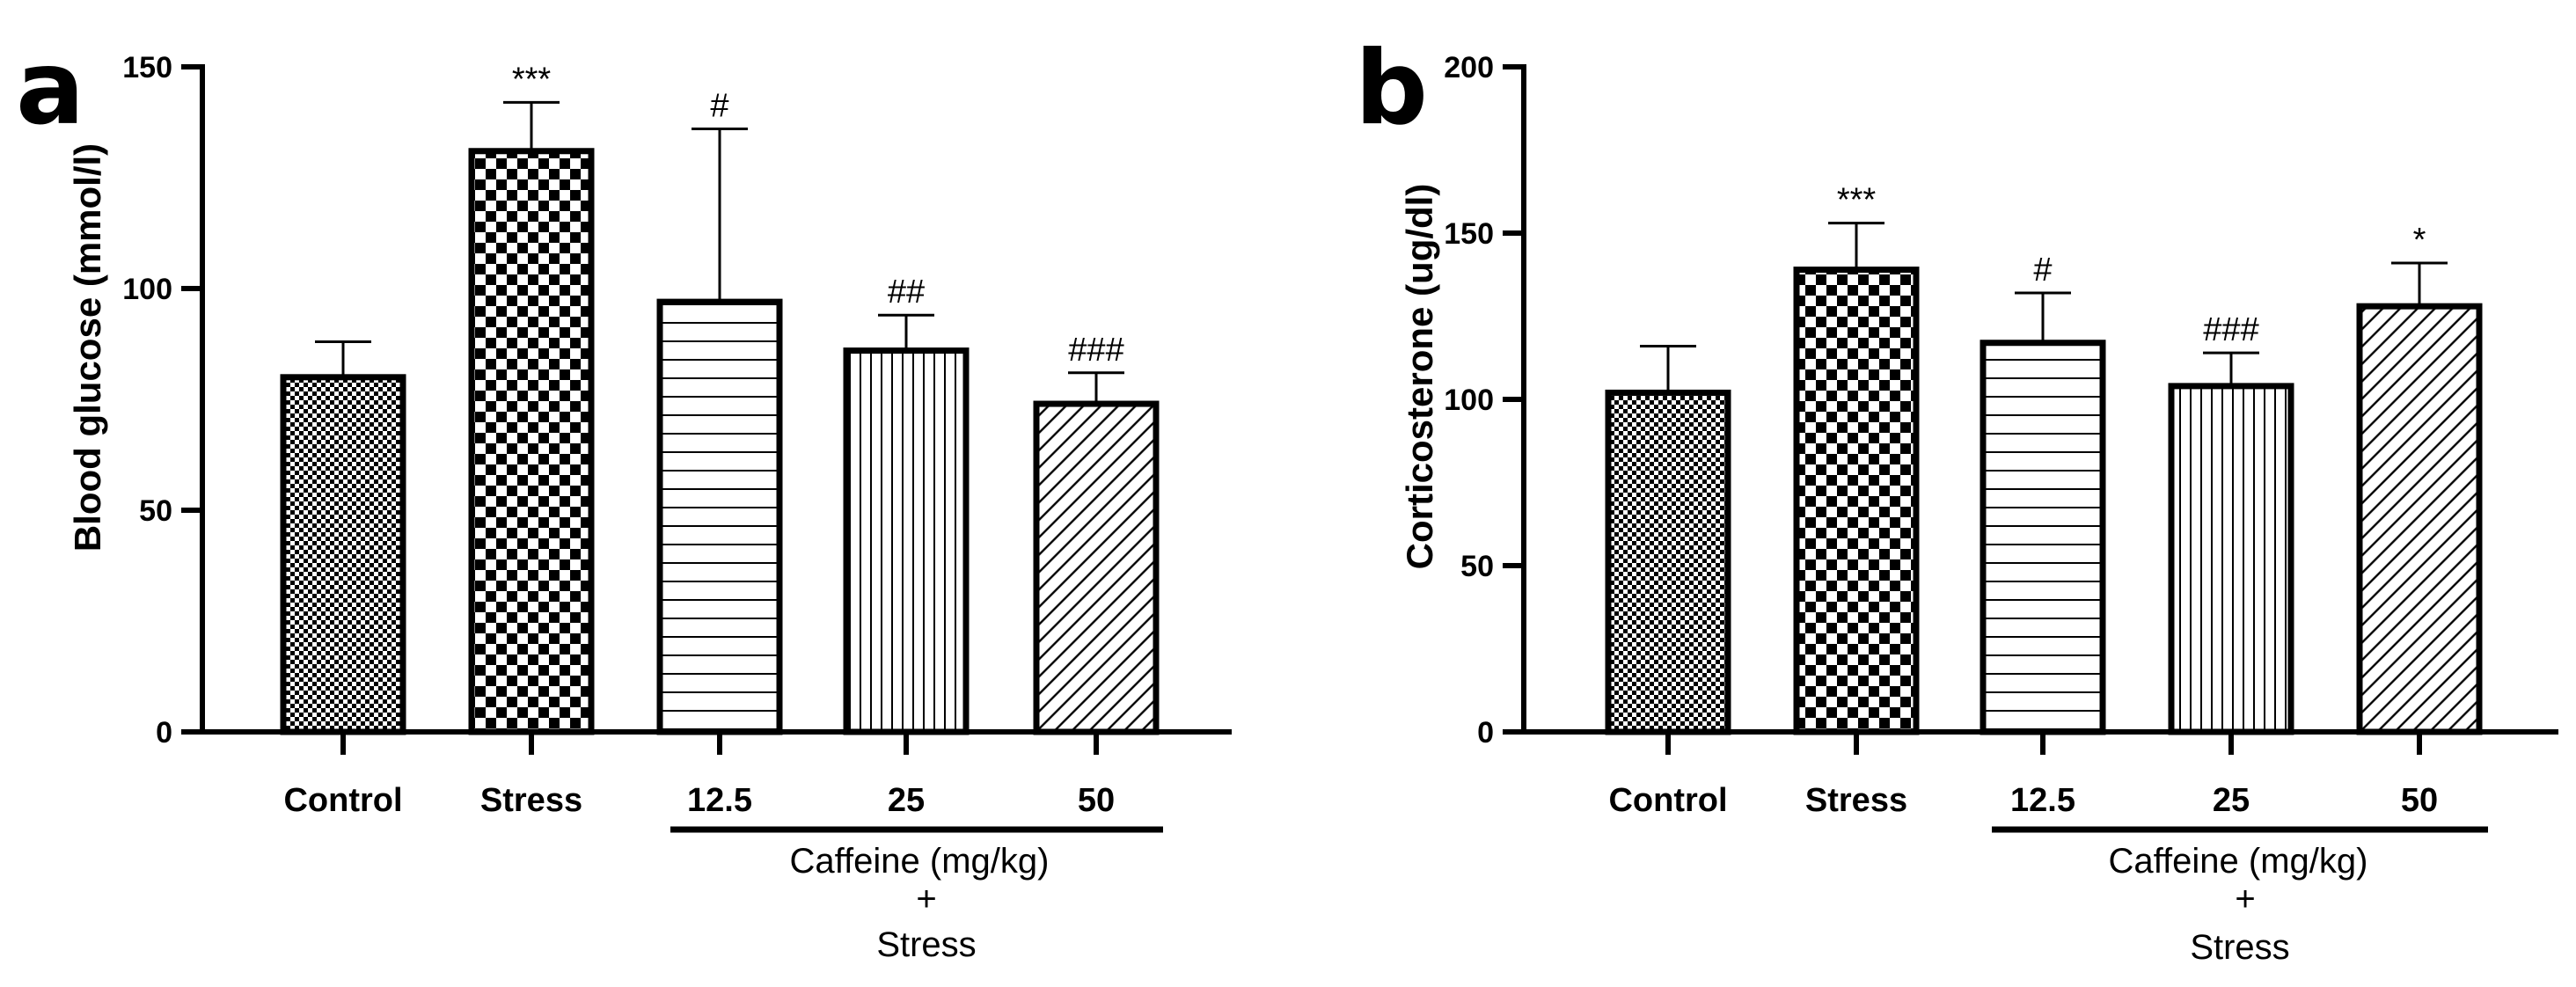 The width and height of the screenshot is (2576, 987). Describe the element at coordinates (1469, 67) in the screenshot. I see `y-tick-label: 200` at that location.